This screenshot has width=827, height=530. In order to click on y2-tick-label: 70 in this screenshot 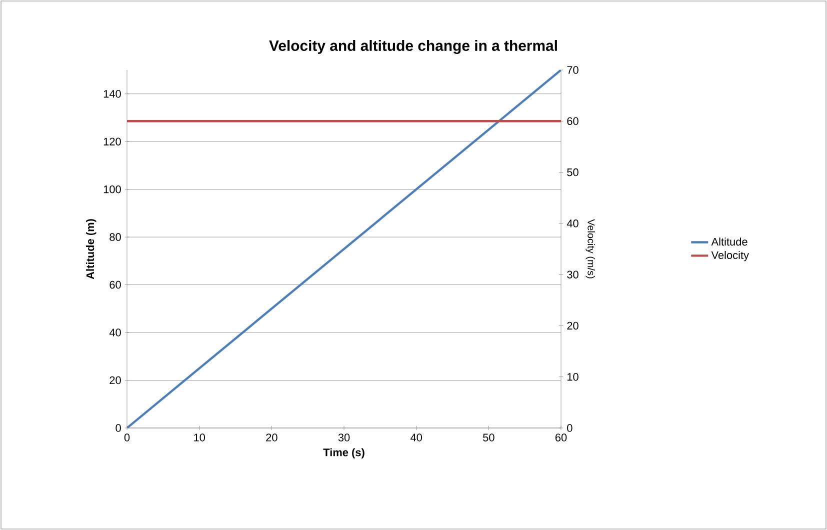, I will do `click(572, 70)`.